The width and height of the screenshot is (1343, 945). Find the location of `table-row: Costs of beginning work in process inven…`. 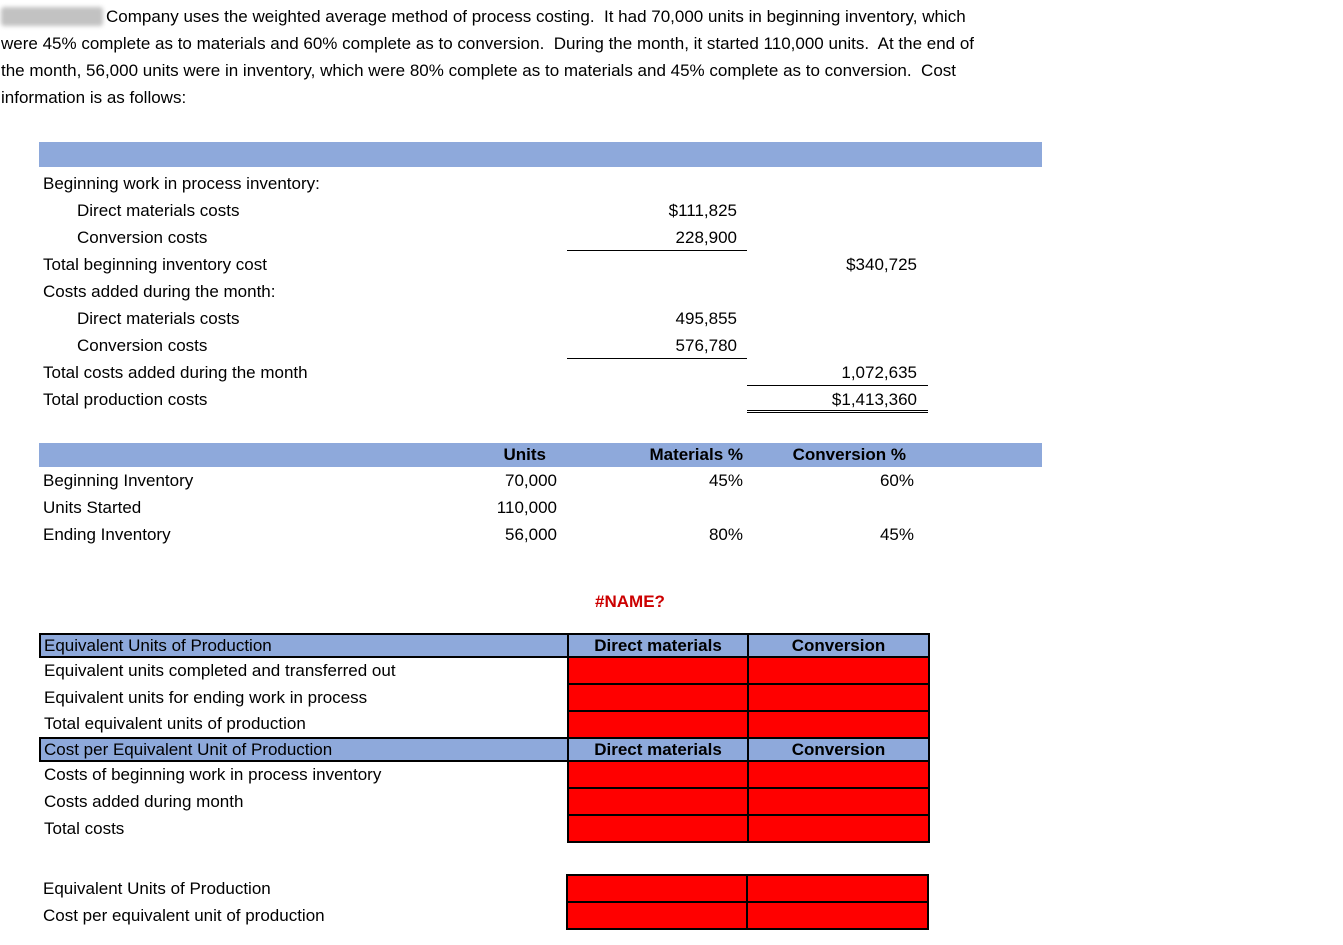

table-row: Costs of beginning work in process inven… is located at coordinates (485, 774).